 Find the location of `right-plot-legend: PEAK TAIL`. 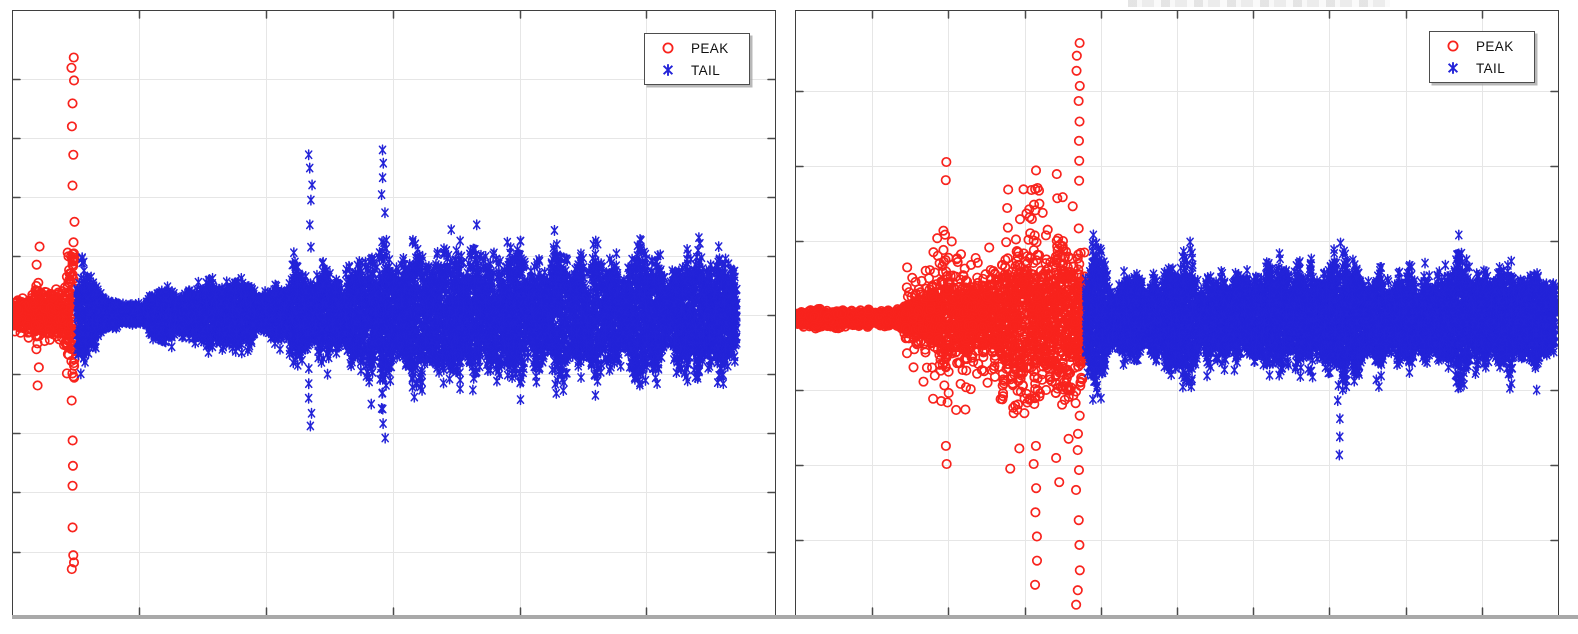

right-plot-legend: PEAK TAIL is located at coordinates (1482, 57).